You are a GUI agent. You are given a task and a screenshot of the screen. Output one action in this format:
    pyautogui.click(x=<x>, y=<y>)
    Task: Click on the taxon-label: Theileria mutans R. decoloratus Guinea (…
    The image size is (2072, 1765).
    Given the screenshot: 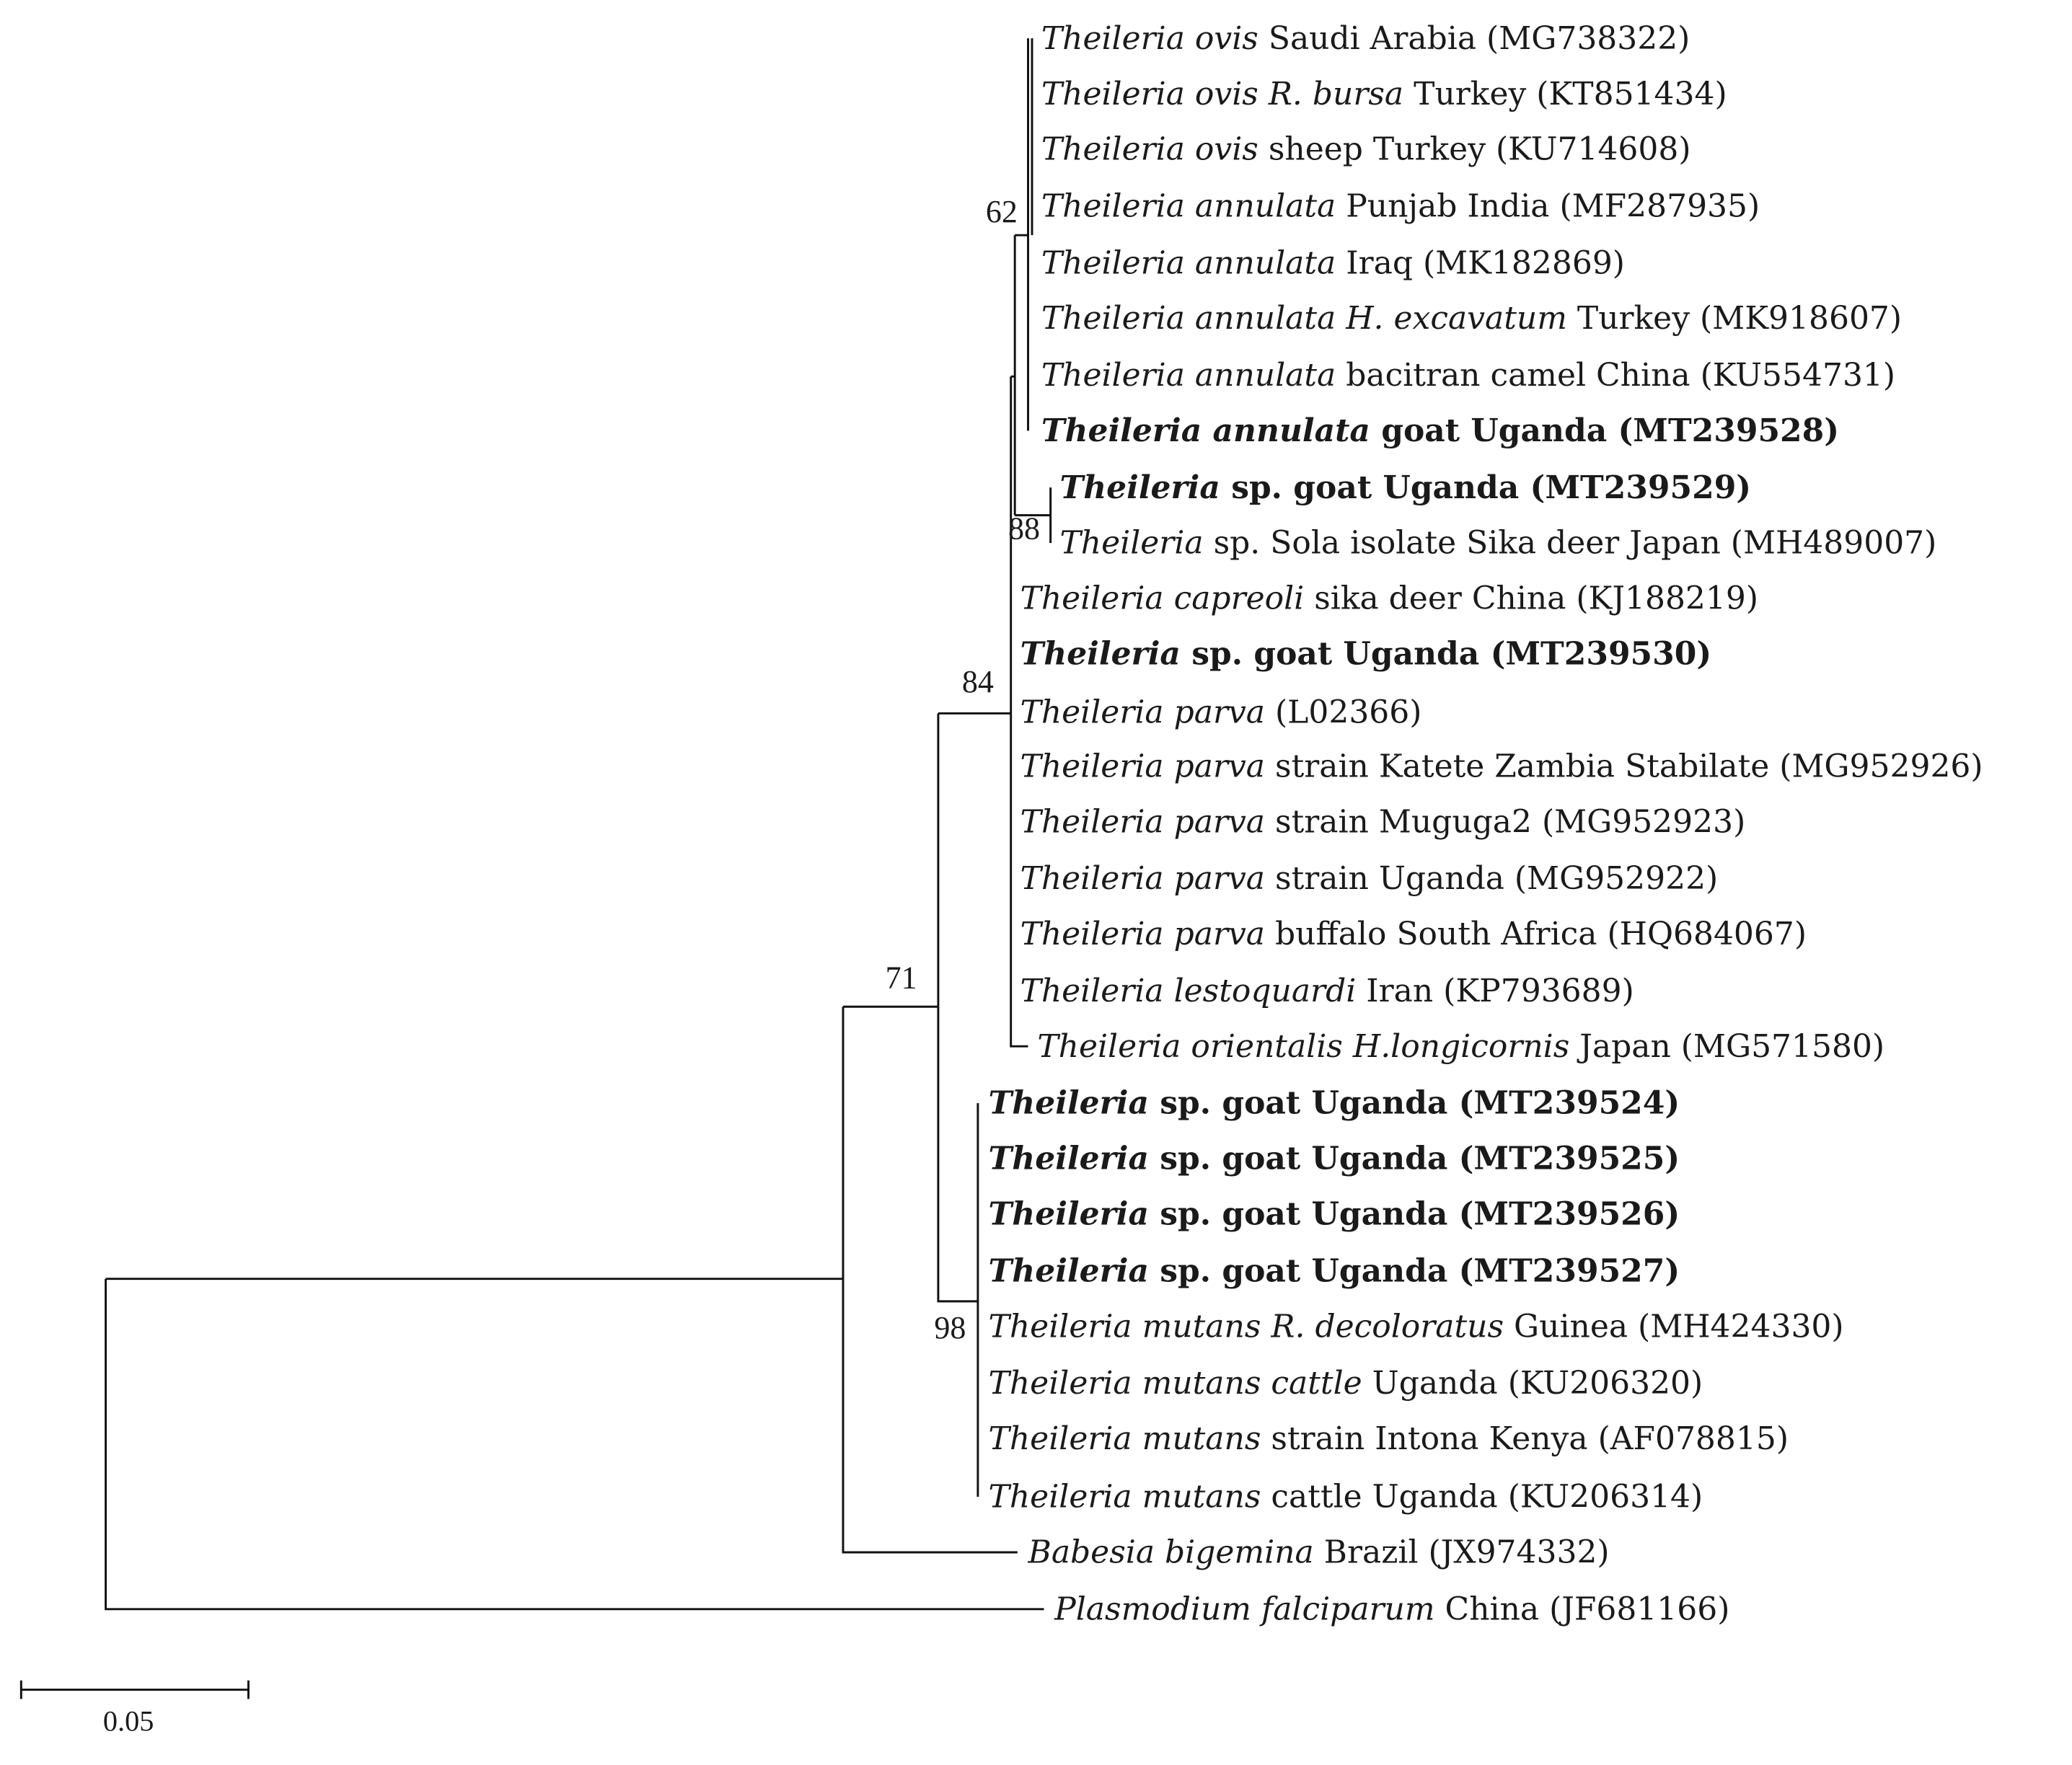 What is the action you would take?
    pyautogui.click(x=1416, y=1326)
    